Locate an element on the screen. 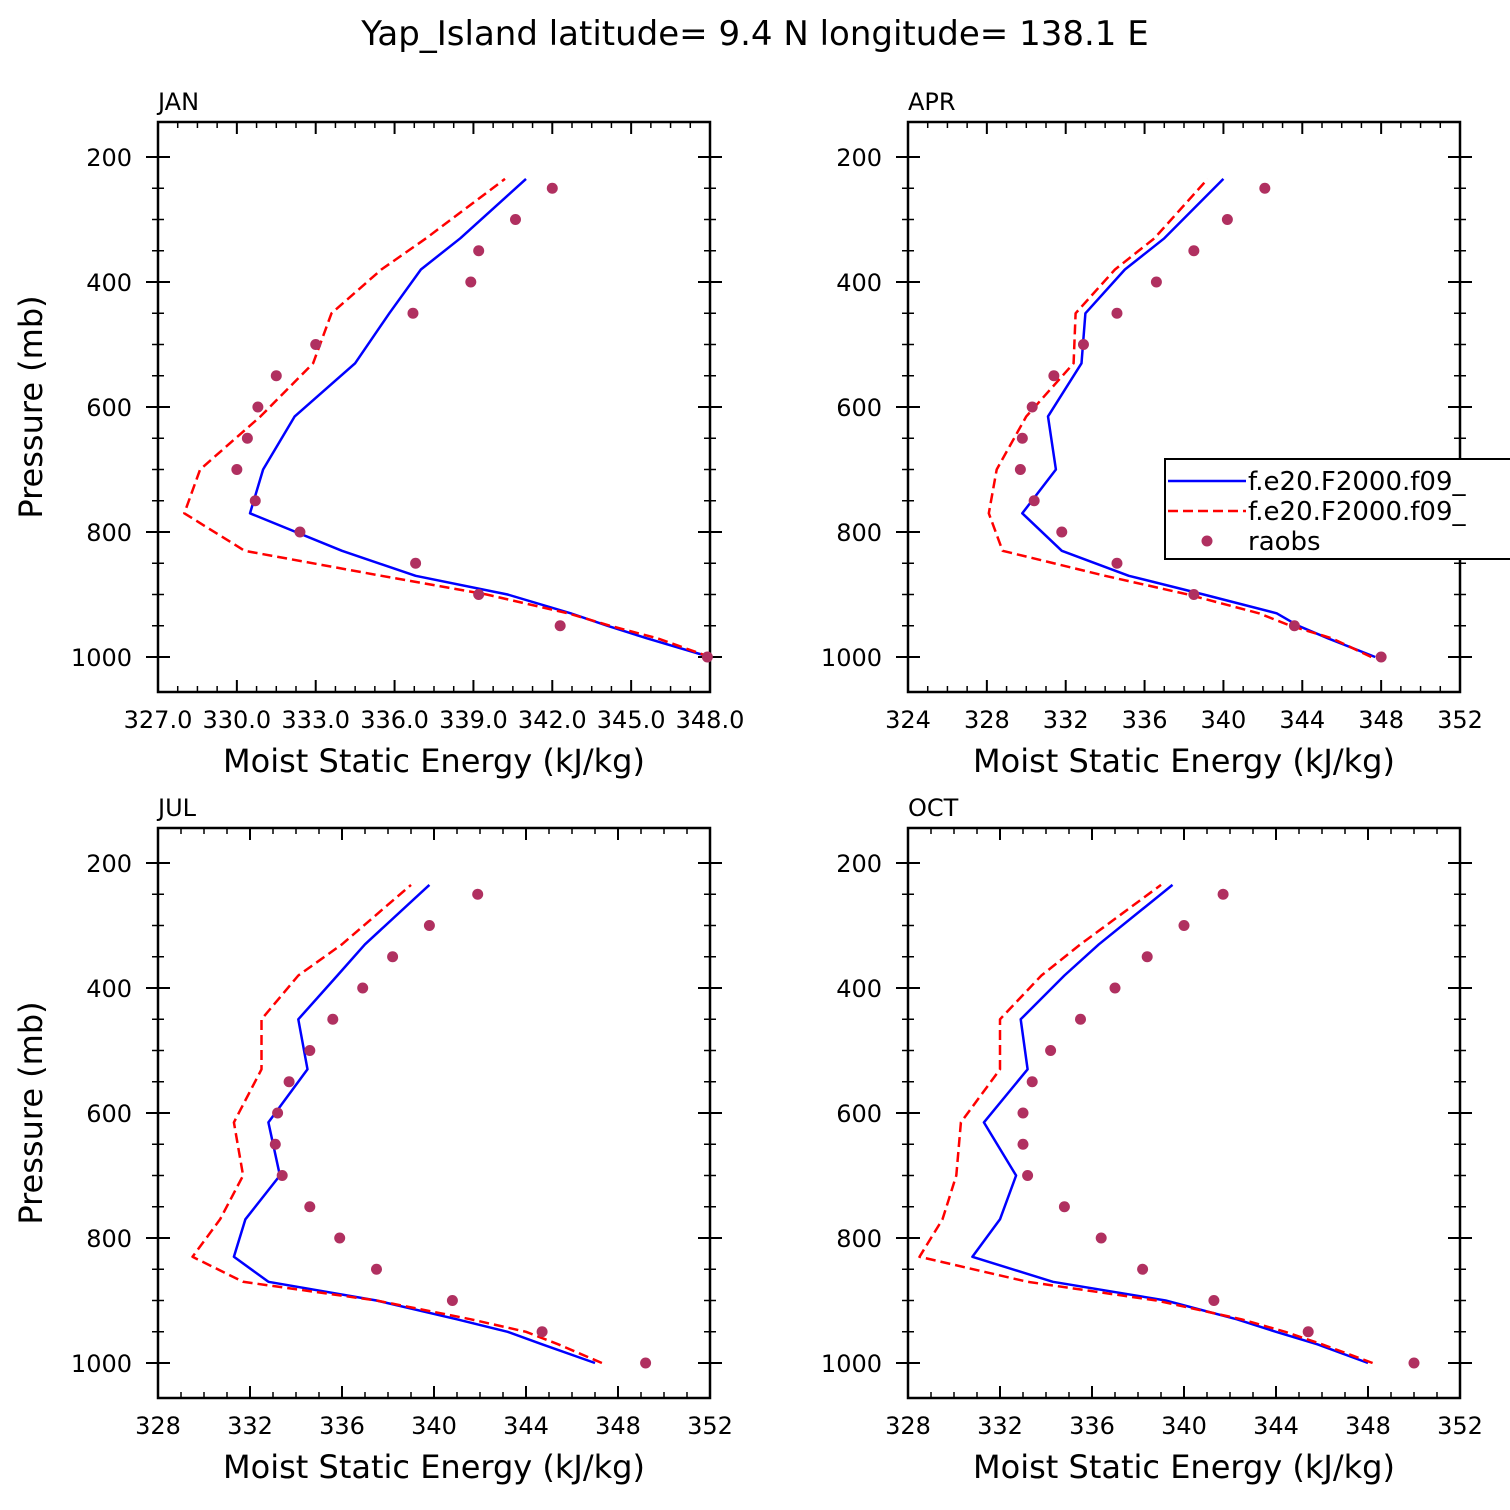 This screenshot has height=1510, width=1510. x-tick-label: 352 is located at coordinates (1460, 1426).